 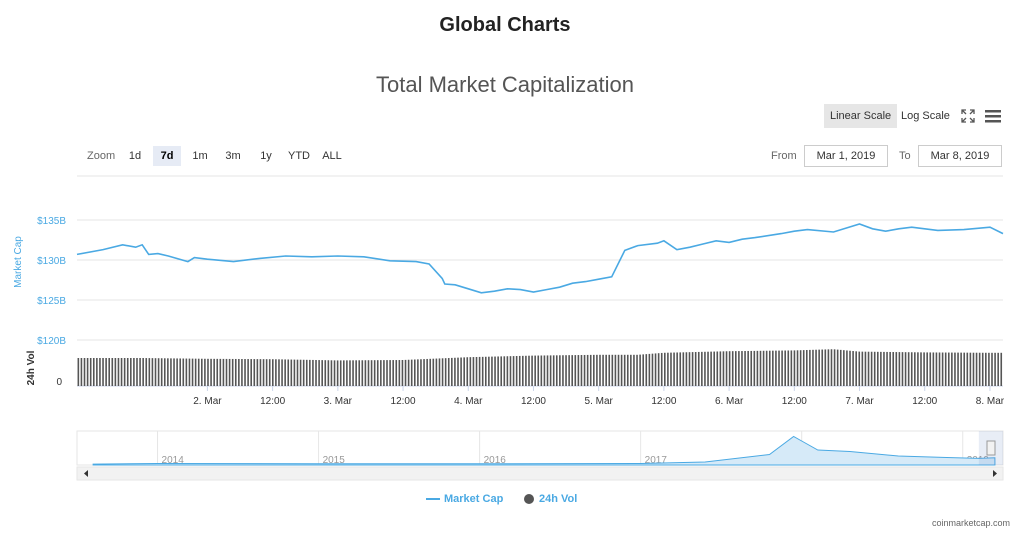 I want to click on to-date-input: Mar 8, 2019, so click(x=960, y=156).